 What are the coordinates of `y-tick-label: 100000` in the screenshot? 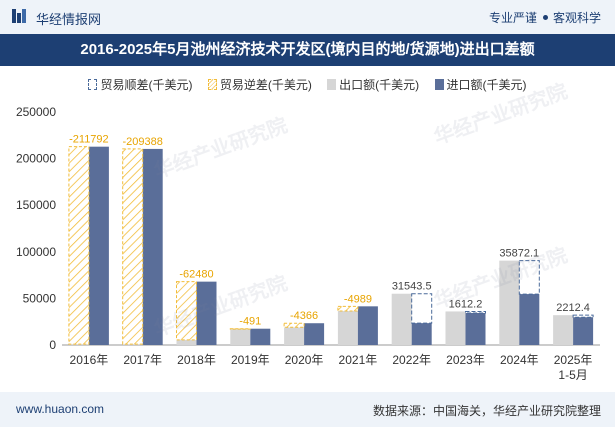 It's located at (36, 252).